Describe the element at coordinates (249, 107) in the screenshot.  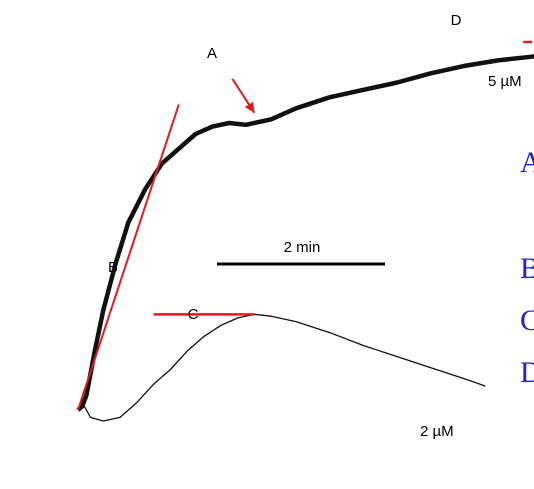
I see `arrow-a-head` at that location.